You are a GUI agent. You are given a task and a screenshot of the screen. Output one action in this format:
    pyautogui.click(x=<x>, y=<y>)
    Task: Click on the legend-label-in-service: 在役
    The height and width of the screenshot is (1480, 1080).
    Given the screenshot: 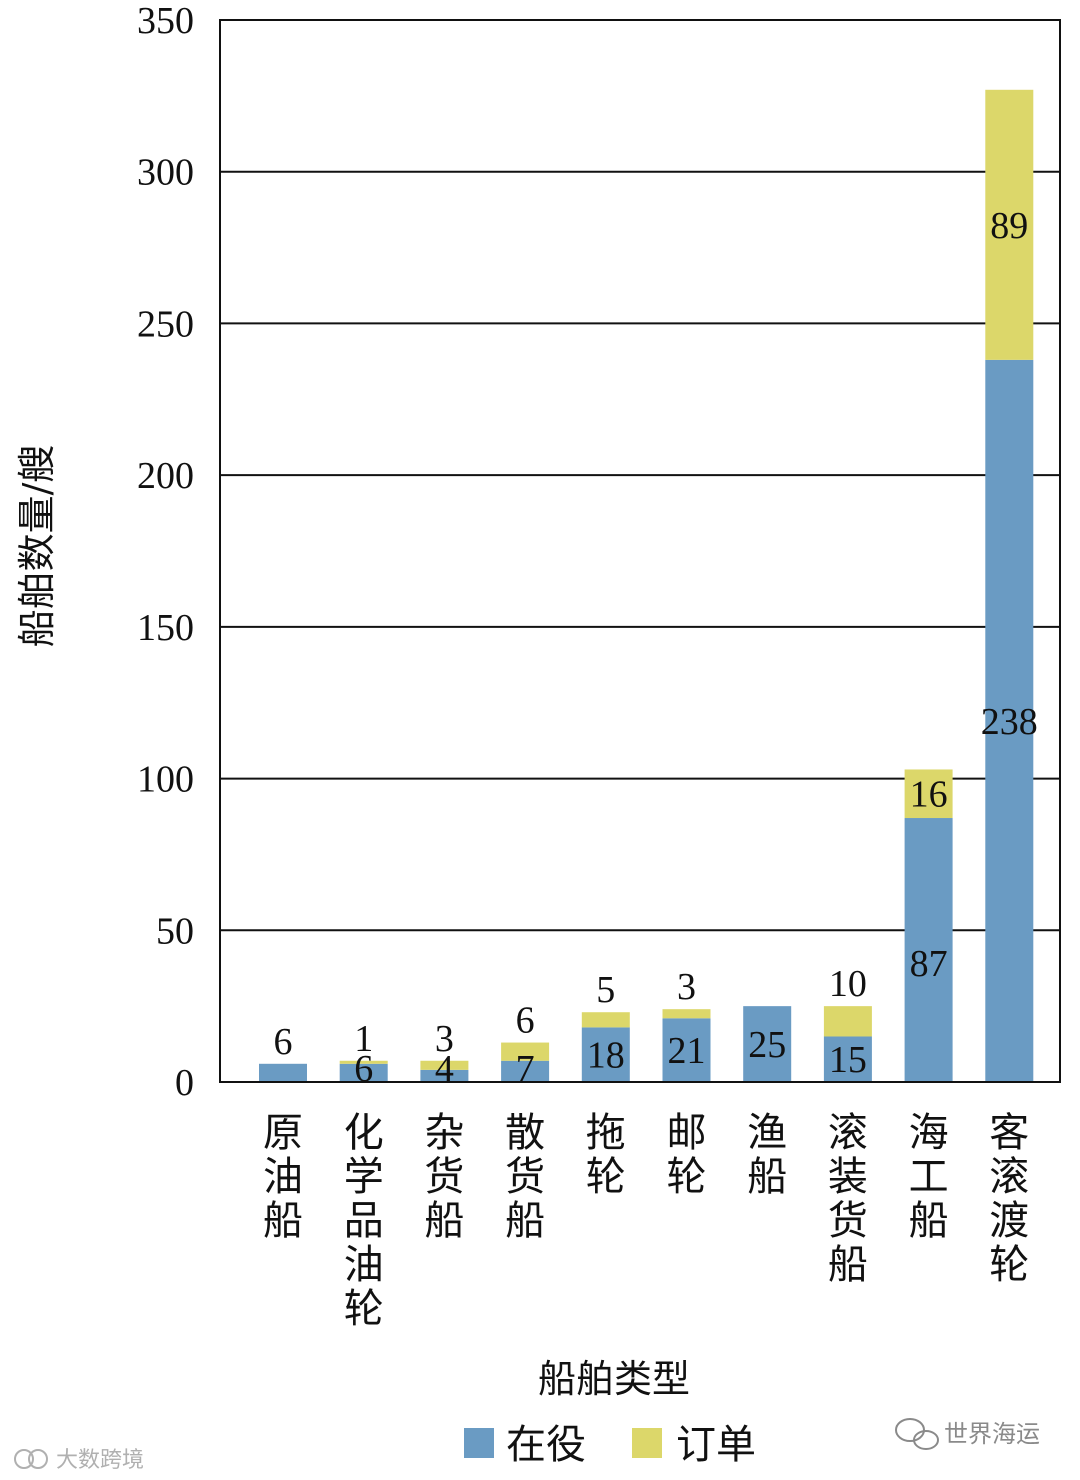 What is the action you would take?
    pyautogui.click(x=546, y=1445)
    